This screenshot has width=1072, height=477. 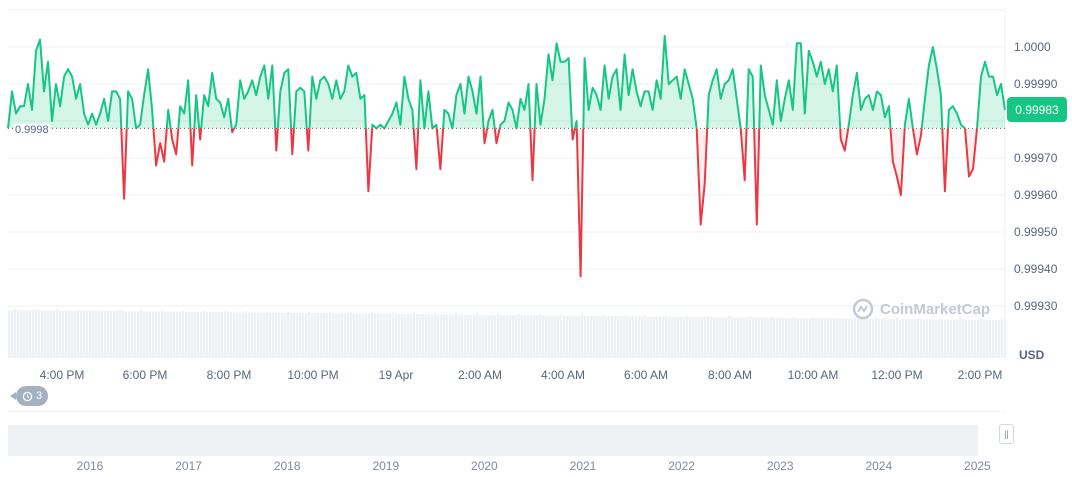 I want to click on navigator-year-label: 2023, so click(x=780, y=466).